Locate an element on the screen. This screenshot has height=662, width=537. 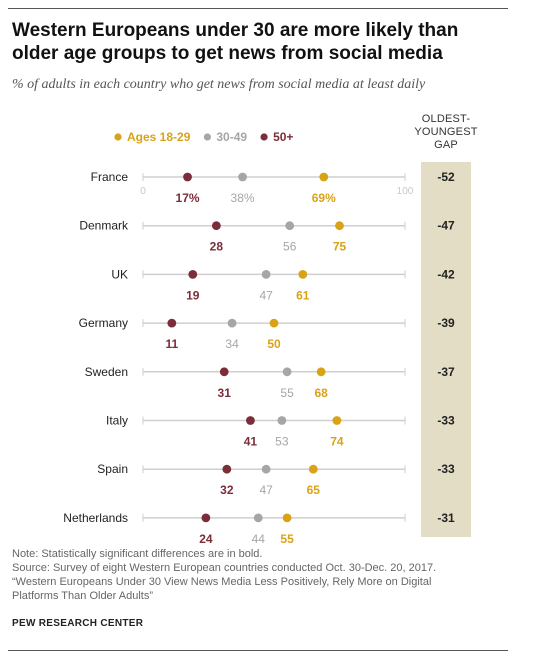
gap-value: -47 is located at coordinates (446, 226).